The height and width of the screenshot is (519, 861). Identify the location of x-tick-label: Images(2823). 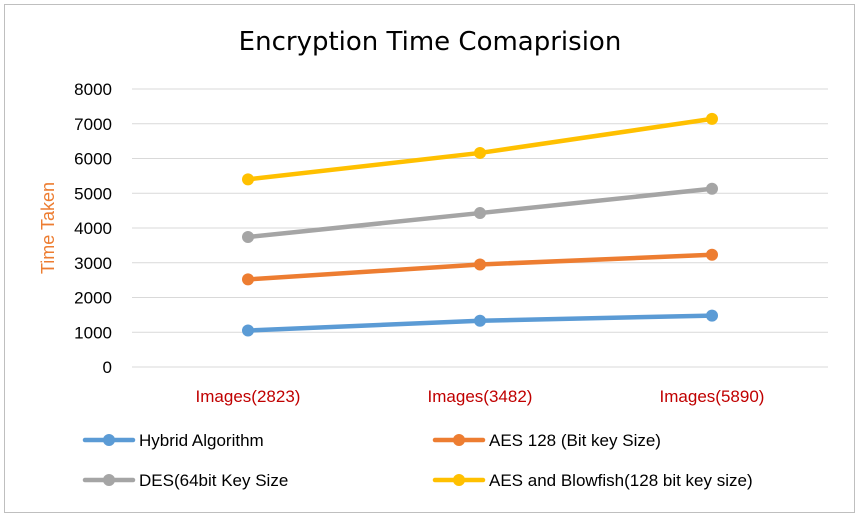
(248, 396).